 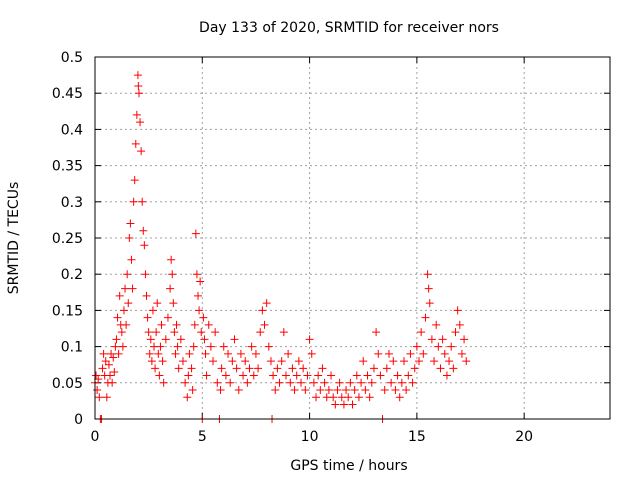 What do you see at coordinates (14, 238) in the screenshot?
I see `y-axis-label: SRMTID / TECUs` at bounding box center [14, 238].